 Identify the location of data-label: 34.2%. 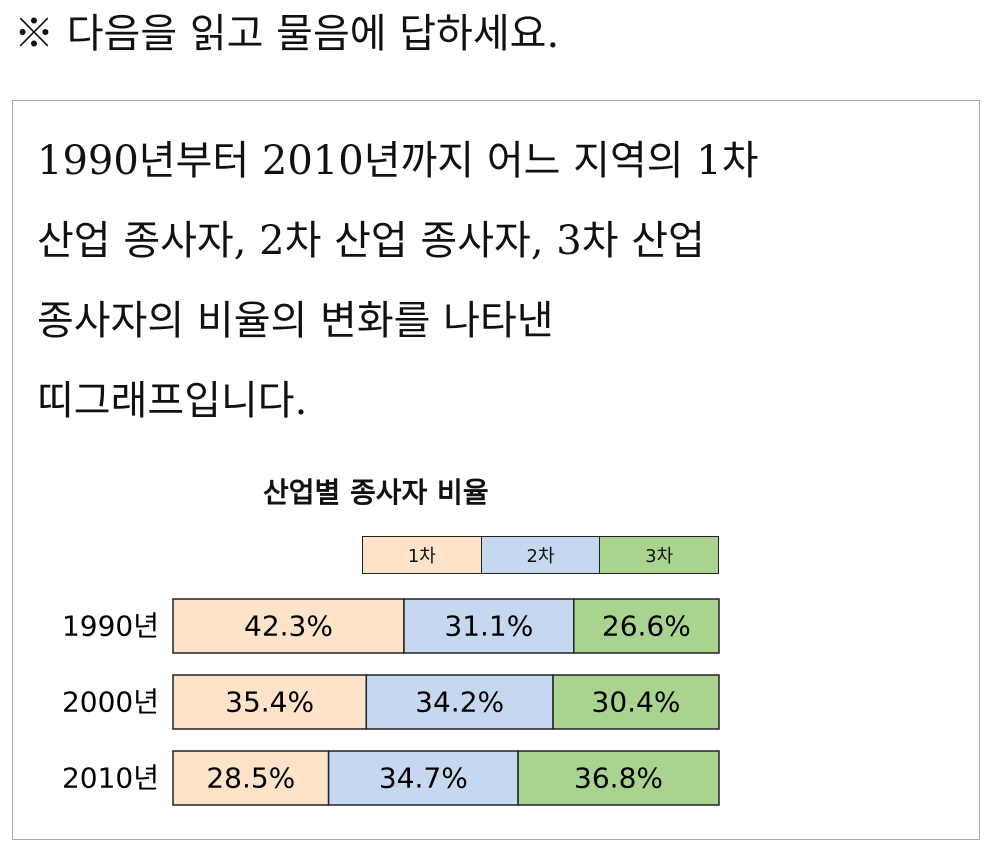
(459, 702).